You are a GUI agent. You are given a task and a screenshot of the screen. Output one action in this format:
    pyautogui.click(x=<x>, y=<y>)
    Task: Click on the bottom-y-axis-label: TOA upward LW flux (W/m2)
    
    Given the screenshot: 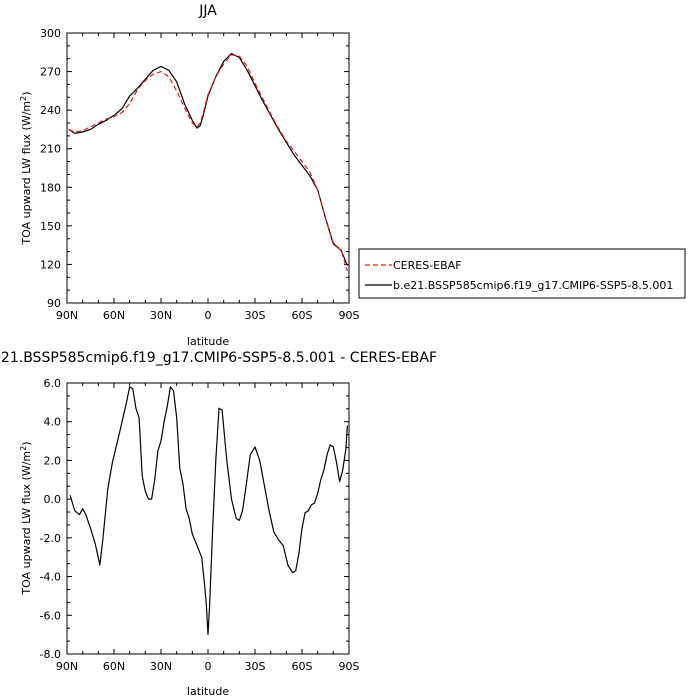 What is the action you would take?
    pyautogui.click(x=26, y=518)
    